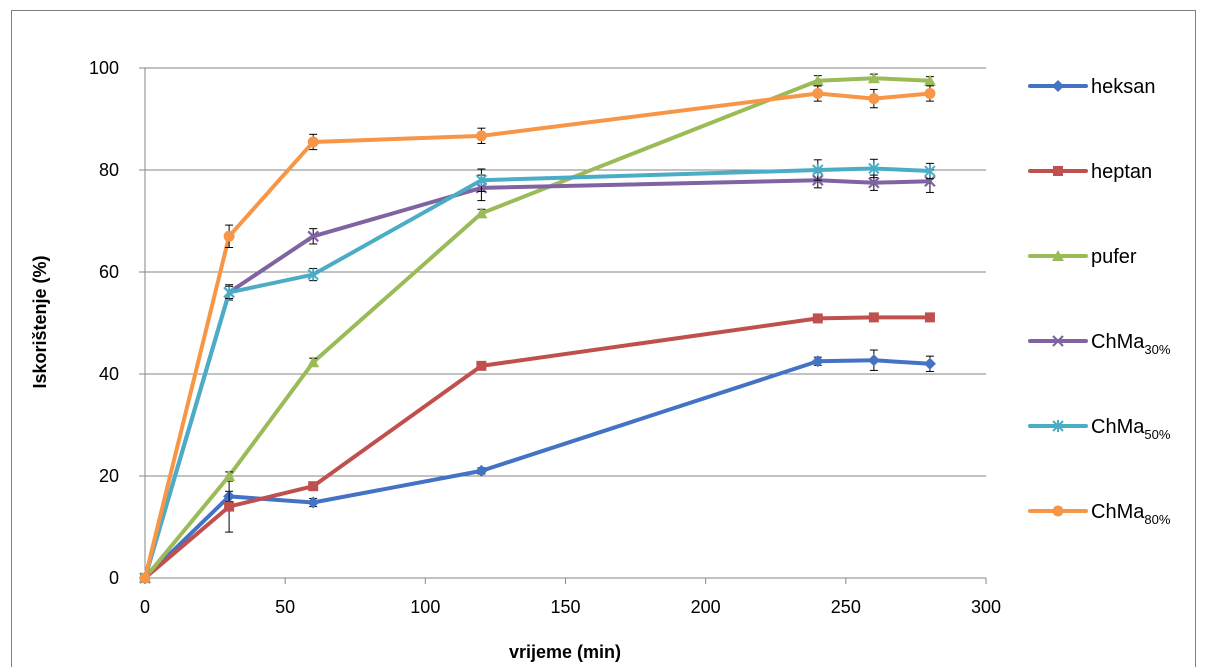 The height and width of the screenshot is (672, 1206). Describe the element at coordinates (104, 68) in the screenshot. I see `y-tick-label: 100` at that location.